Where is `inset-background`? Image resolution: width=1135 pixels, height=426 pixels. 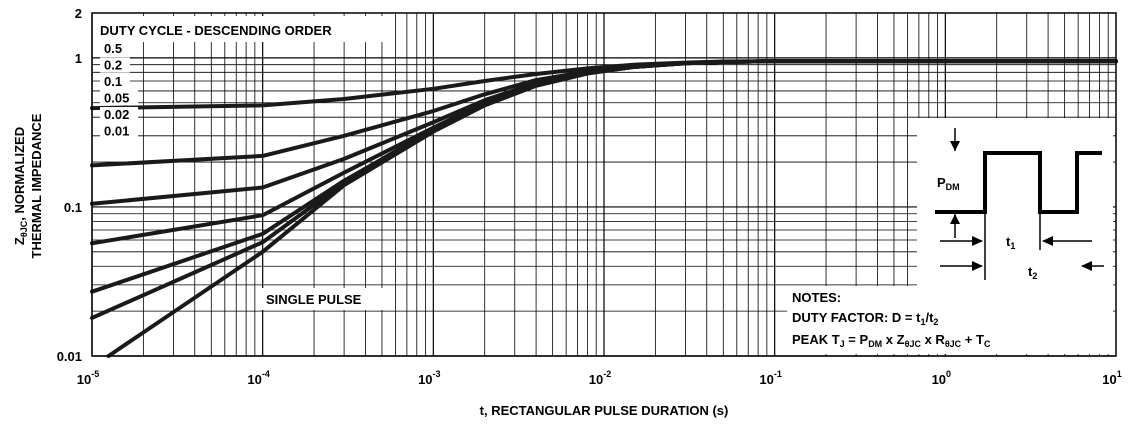
inset-background is located at coordinates (1015, 202).